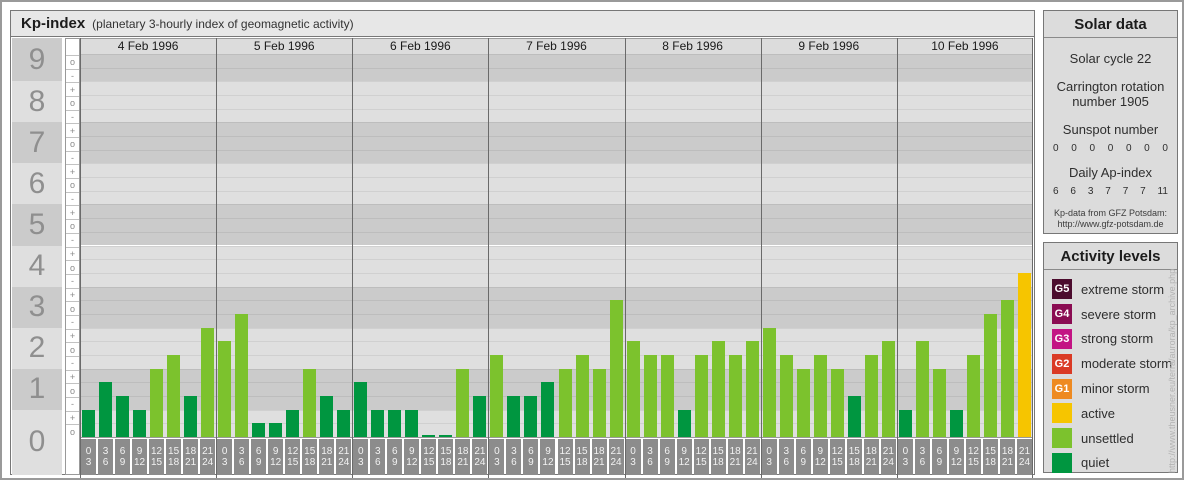 The image size is (1184, 480). Describe the element at coordinates (1110, 172) in the screenshot. I see `ap-heading: Daily Ap-index` at that location.